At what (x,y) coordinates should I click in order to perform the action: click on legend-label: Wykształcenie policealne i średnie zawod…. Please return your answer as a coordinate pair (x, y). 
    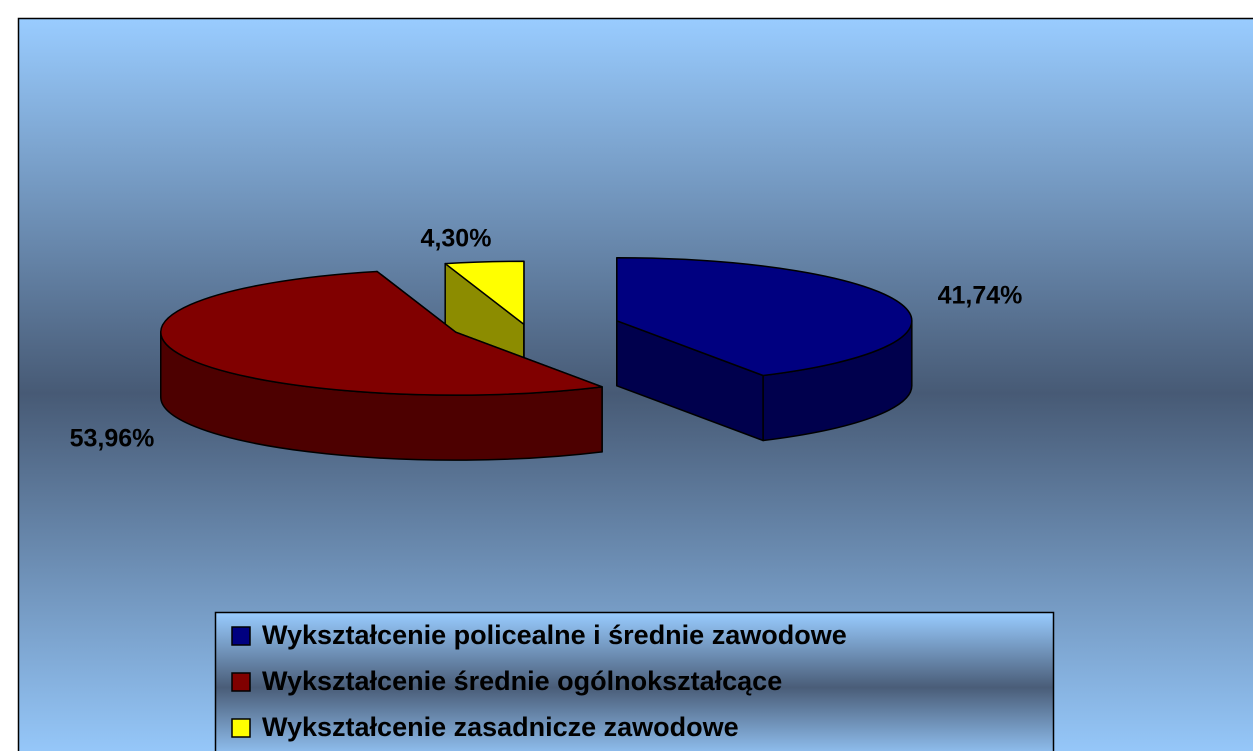
    Looking at the image, I should click on (554, 635).